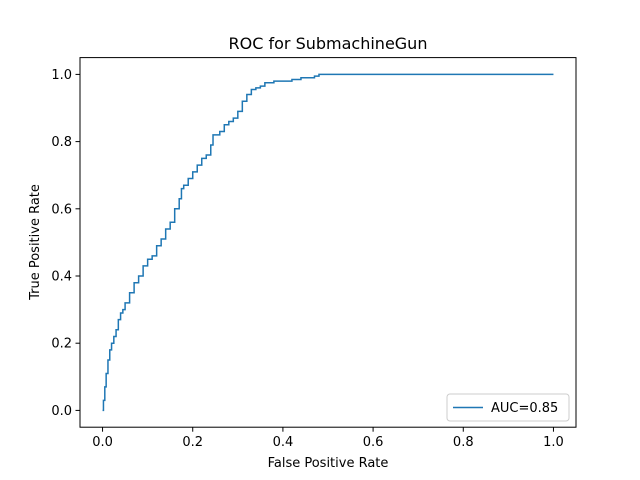 This screenshot has width=640, height=480. I want to click on y-tick-label: 0.4, so click(61, 277).